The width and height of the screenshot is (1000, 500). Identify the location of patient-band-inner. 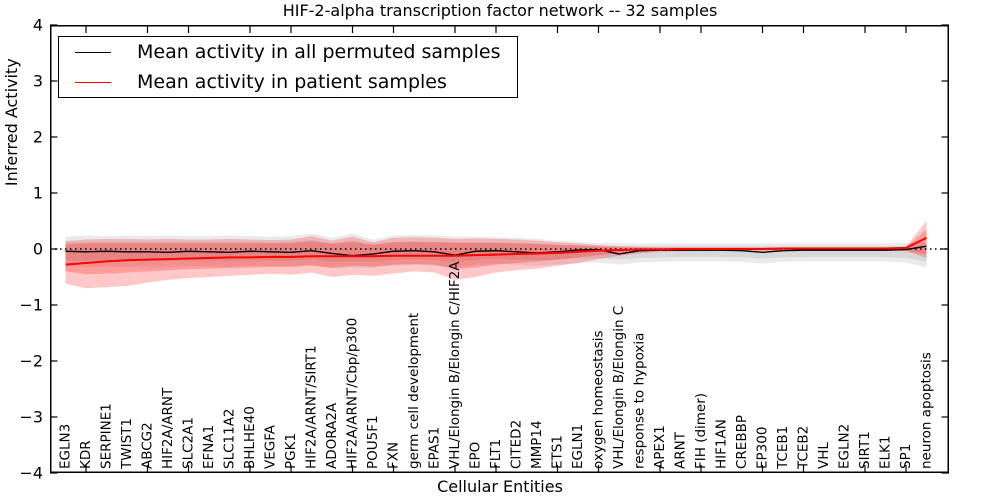
(496, 252).